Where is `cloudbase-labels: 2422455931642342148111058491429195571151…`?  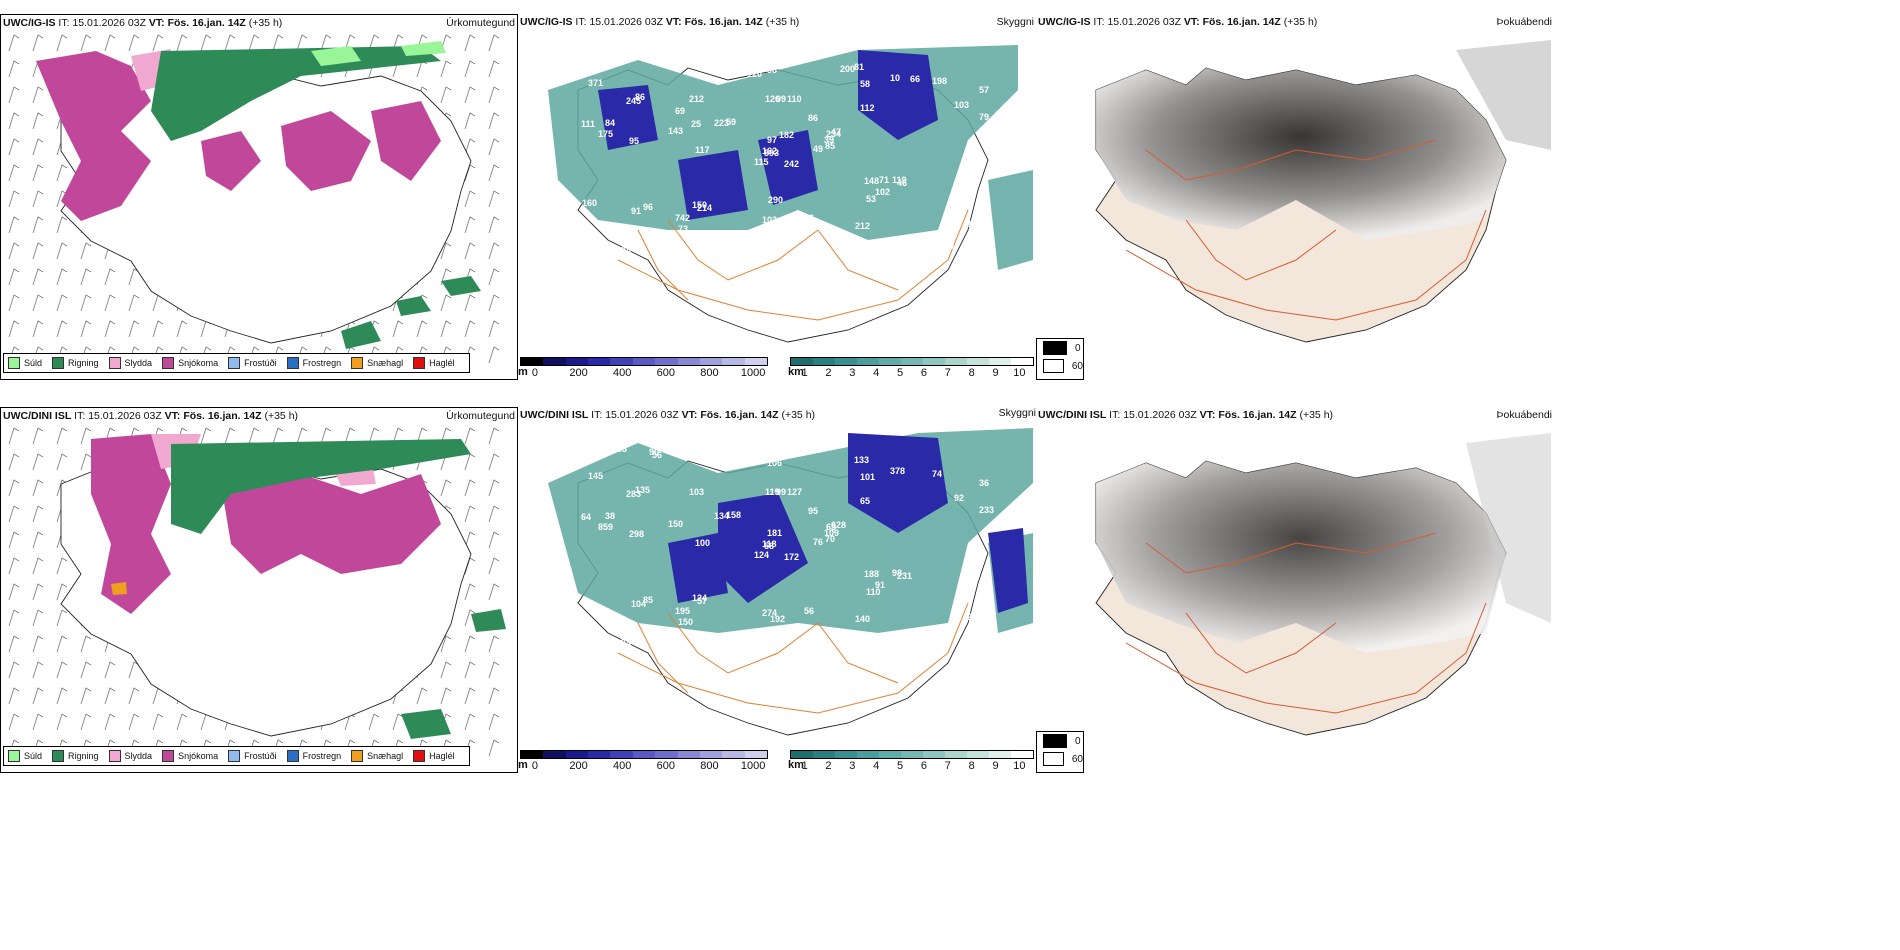 cloudbase-labels: 2422455931642342148111058491429195571151… is located at coordinates (785, 151).